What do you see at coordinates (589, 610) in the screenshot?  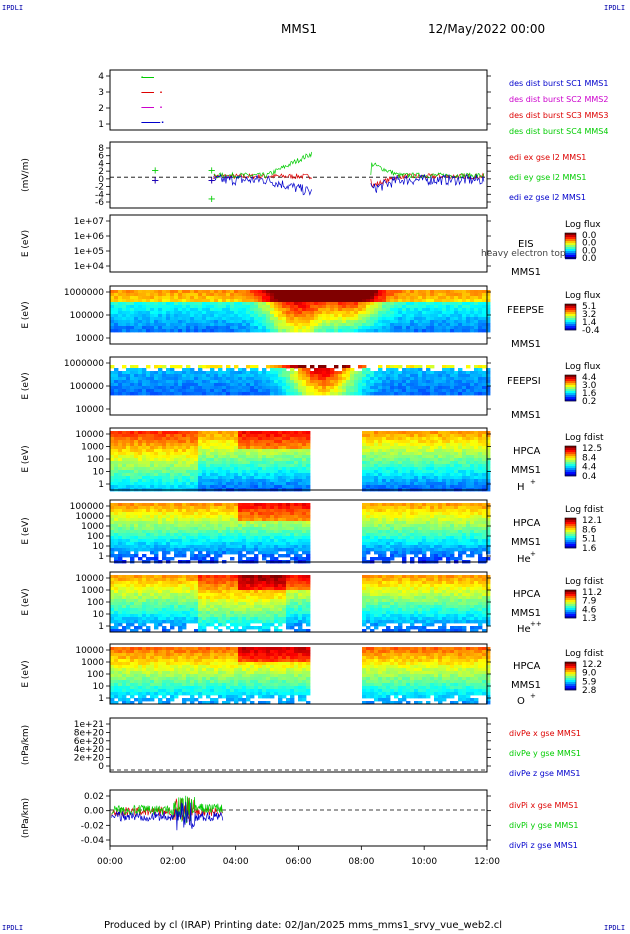 I see `colorbar-tick: 4.6` at bounding box center [589, 610].